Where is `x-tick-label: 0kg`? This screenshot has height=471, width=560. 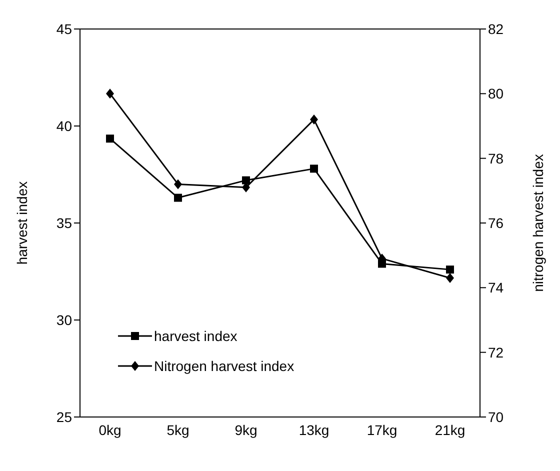
x-tick-label: 0kg is located at coordinates (110, 430).